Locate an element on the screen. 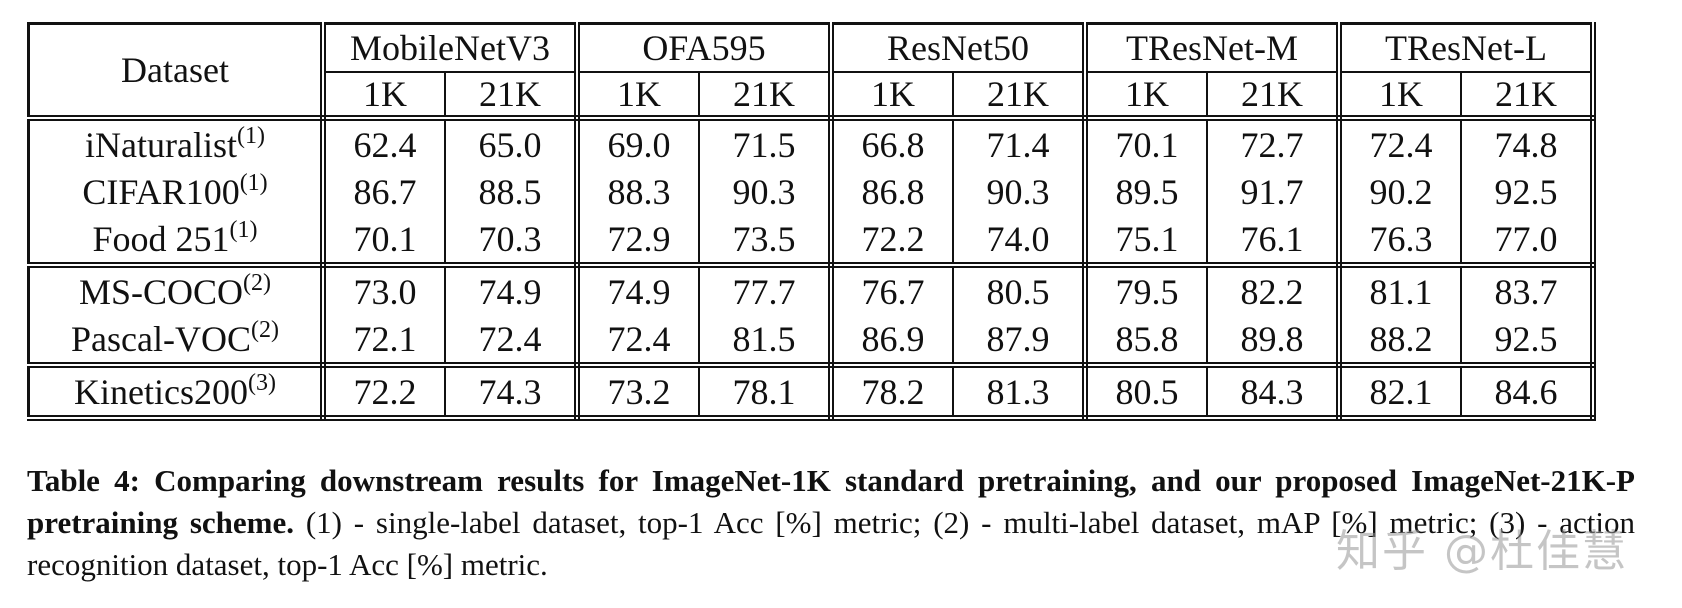  sub-header-row: 1K 21K 1K 21K 1K 21K 1K 21K 1K 21K is located at coordinates (812, 96).